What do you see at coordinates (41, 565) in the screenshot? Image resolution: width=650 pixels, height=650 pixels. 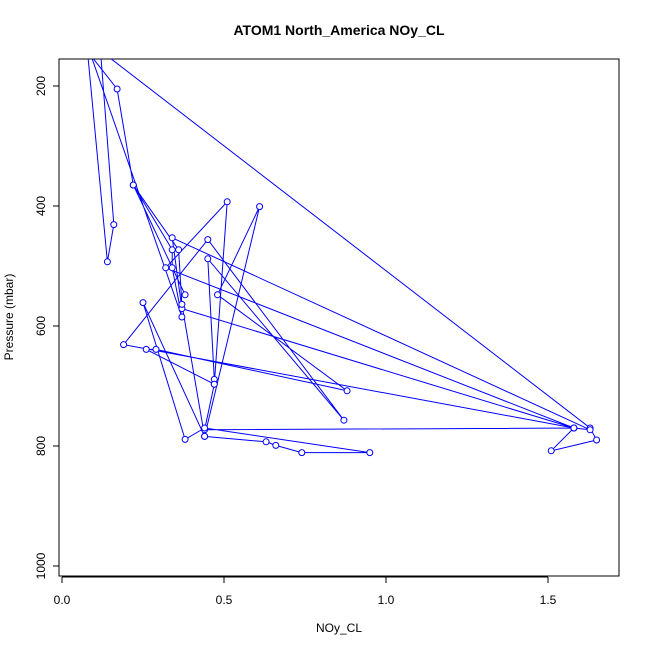 I see `y-tick-label: 1000` at bounding box center [41, 565].